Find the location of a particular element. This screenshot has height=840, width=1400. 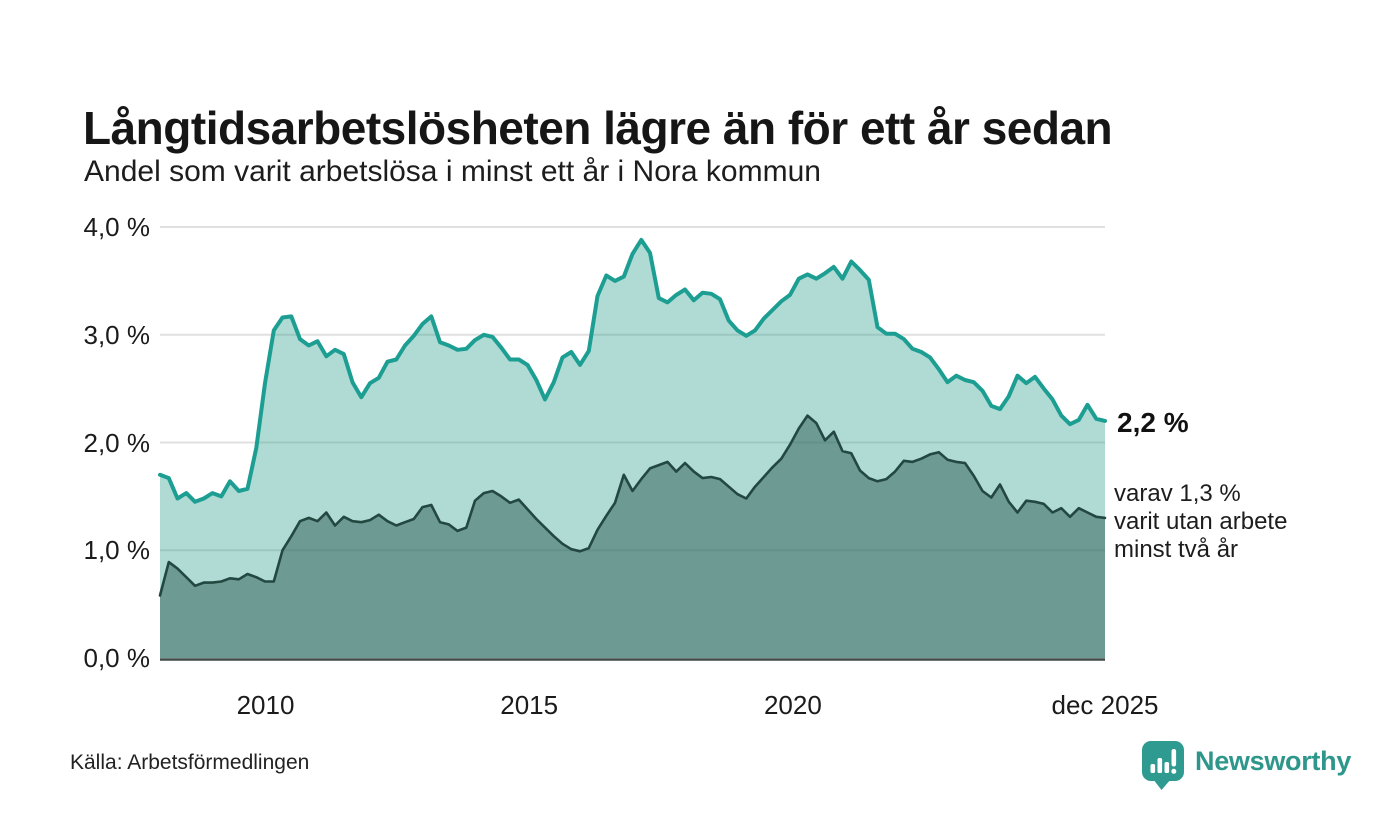

y-tick-label: 3,0 % is located at coordinates (117, 334).